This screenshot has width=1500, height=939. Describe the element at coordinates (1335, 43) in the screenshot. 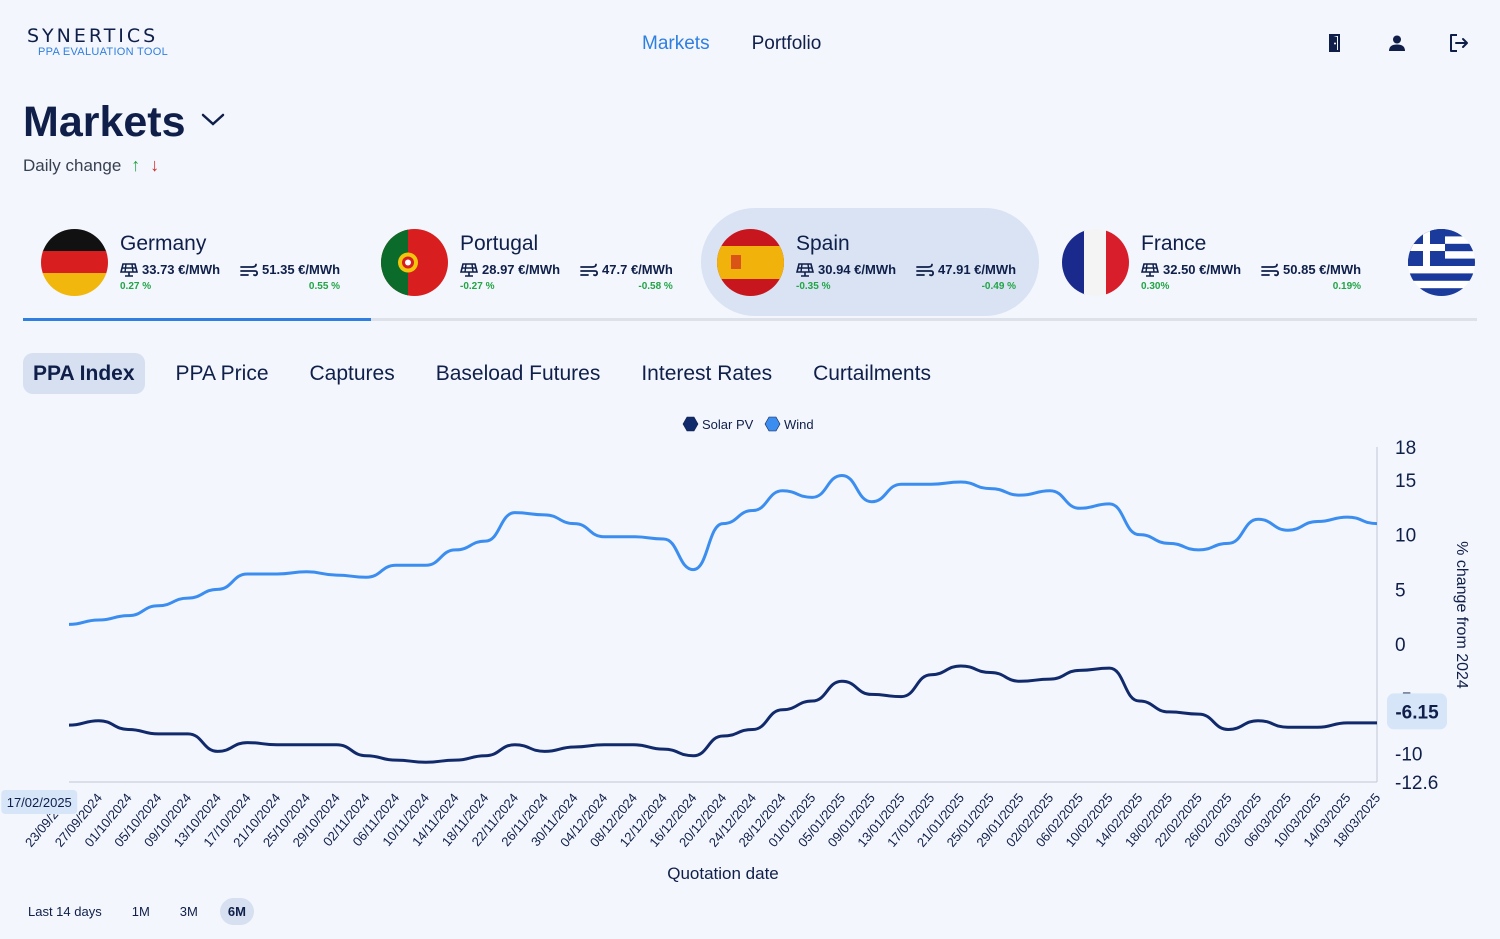

I see `exit-door-icon` at that location.